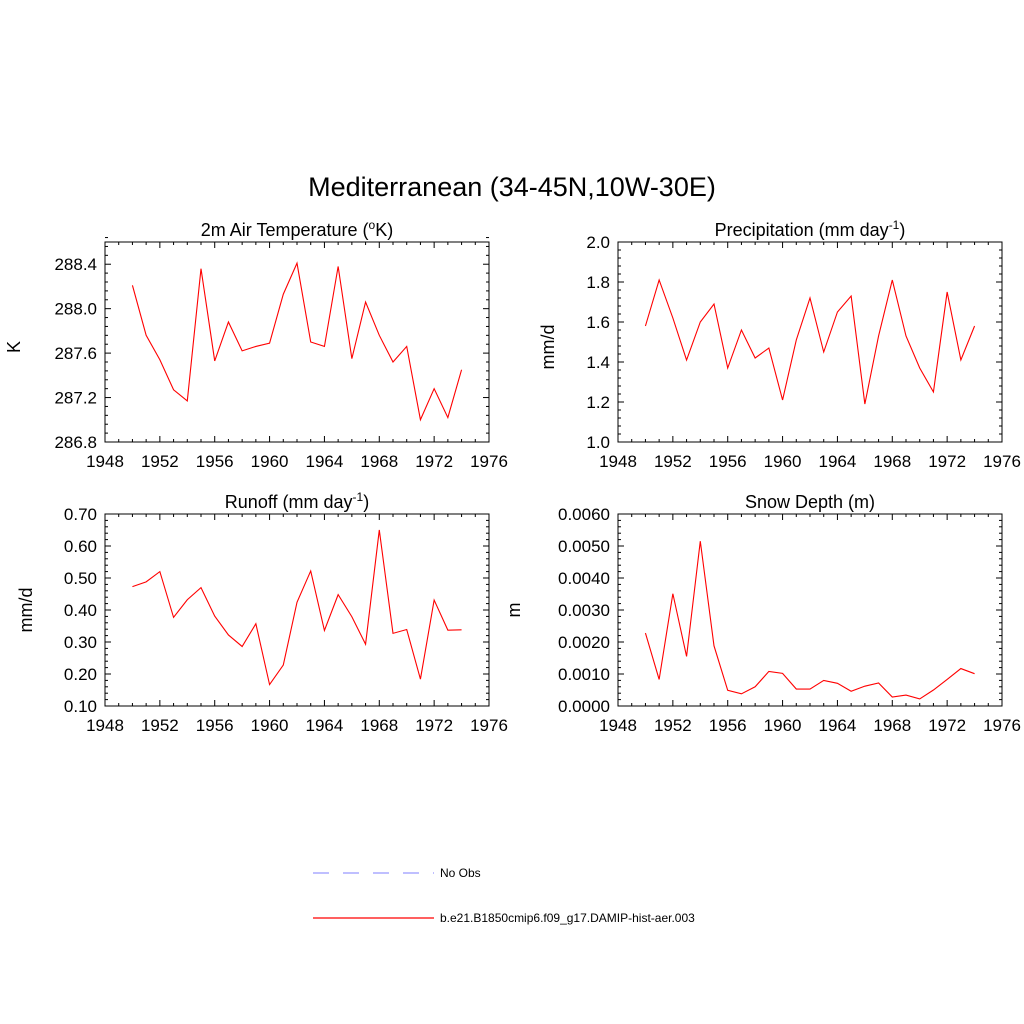 This screenshot has width=1024, height=1024. I want to click on y-tick-label: 1.0, so click(598, 442).